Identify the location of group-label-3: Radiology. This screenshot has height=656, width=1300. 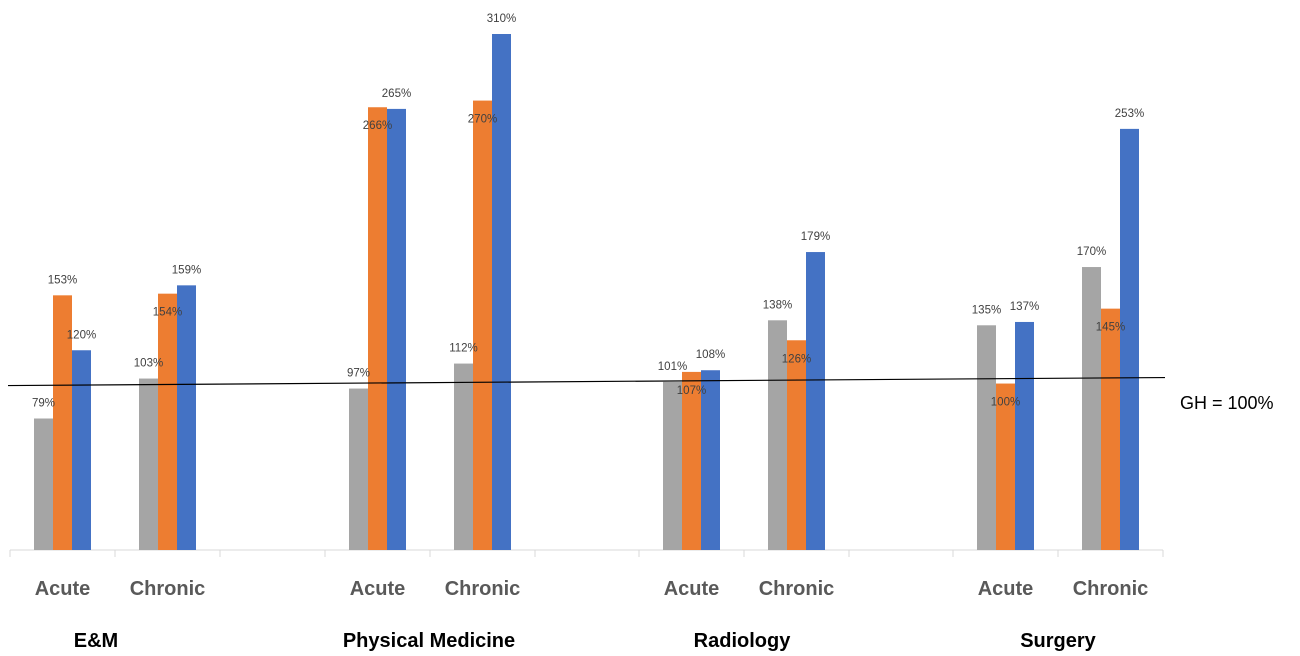
(743, 641).